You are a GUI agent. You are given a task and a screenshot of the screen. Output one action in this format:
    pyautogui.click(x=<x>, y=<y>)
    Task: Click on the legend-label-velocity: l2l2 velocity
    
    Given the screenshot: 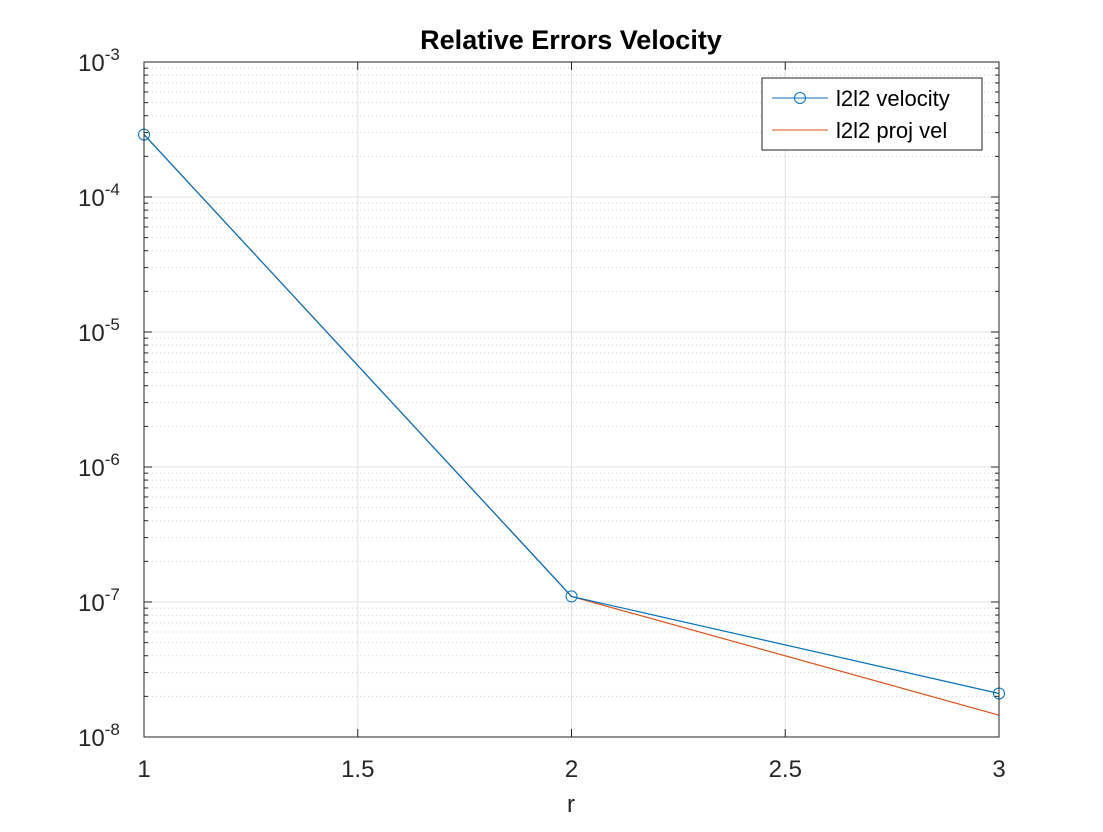 What is the action you would take?
    pyautogui.click(x=893, y=98)
    